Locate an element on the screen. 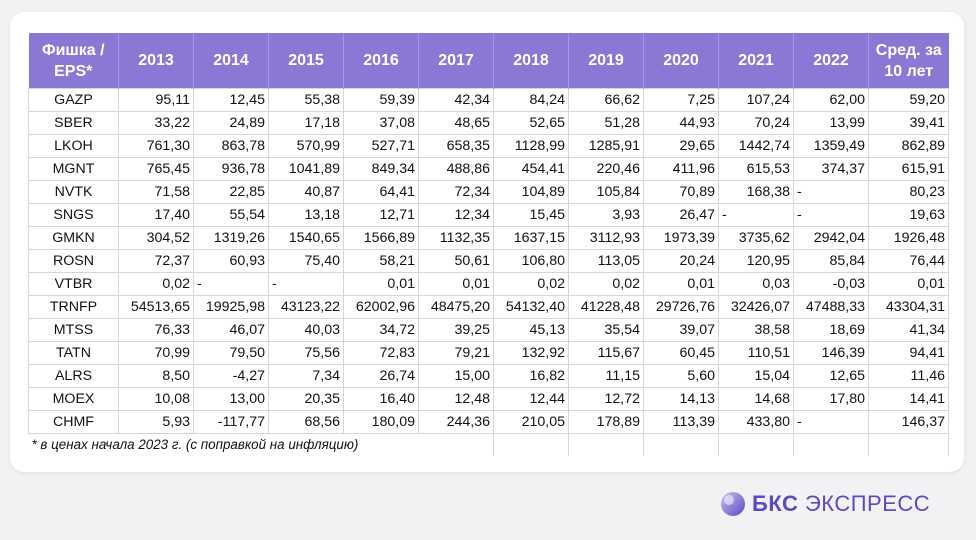 The image size is (976, 540). eps-value-cell: 39,07 is located at coordinates (681, 330).